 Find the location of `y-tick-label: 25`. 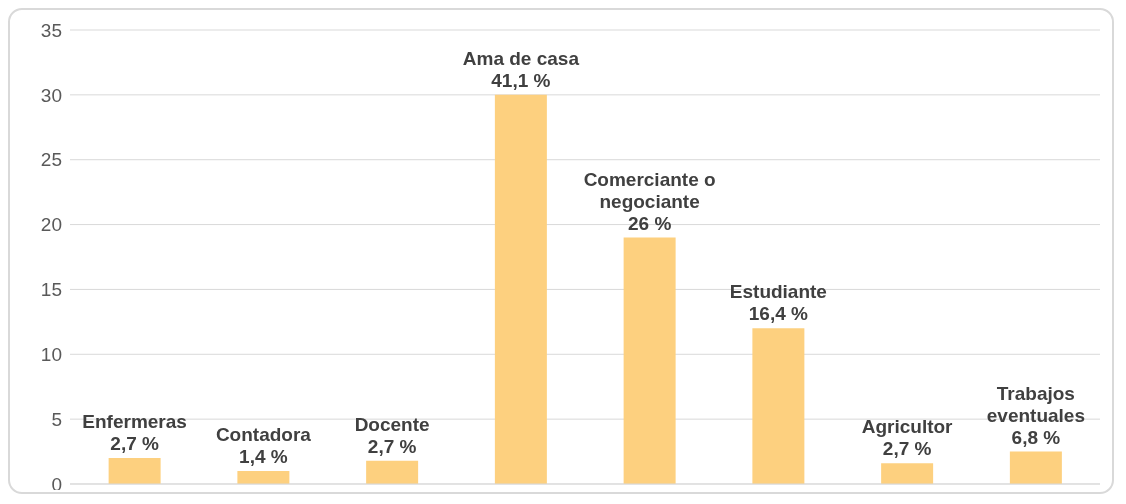

y-tick-label: 25 is located at coordinates (51, 160).